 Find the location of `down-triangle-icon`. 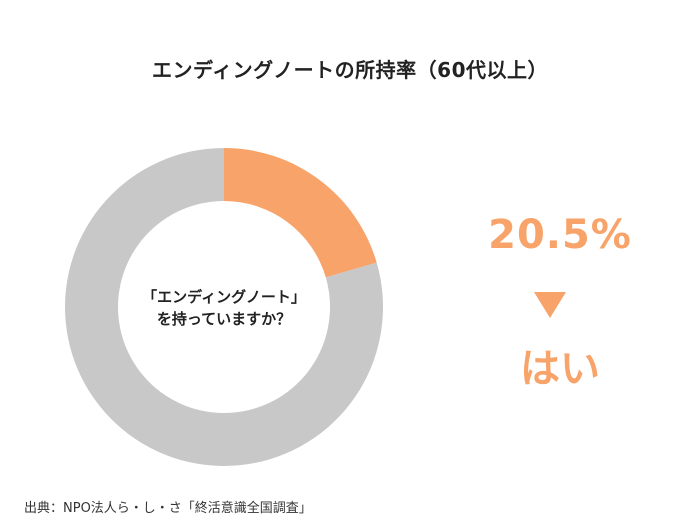

down-triangle-icon is located at coordinates (550, 305).